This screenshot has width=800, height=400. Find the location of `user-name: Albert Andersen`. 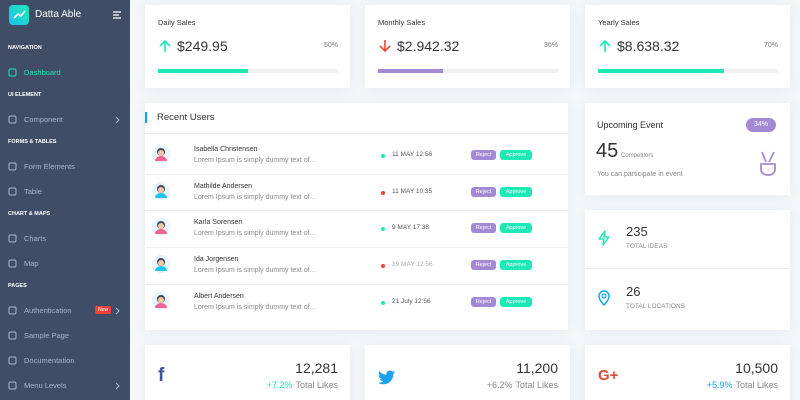

user-name: Albert Andersen is located at coordinates (219, 296).